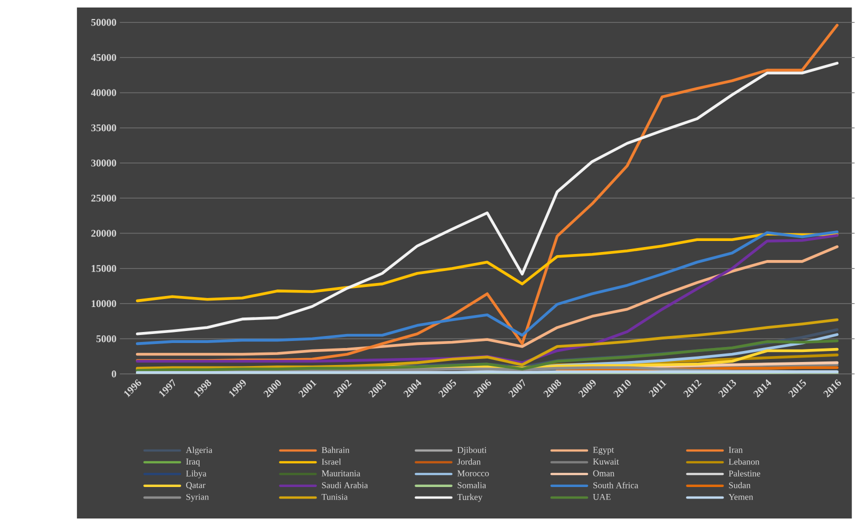 Image resolution: width=863 pixels, height=528 pixels. What do you see at coordinates (335, 497) in the screenshot?
I see `legend-label: Tunisia` at bounding box center [335, 497].